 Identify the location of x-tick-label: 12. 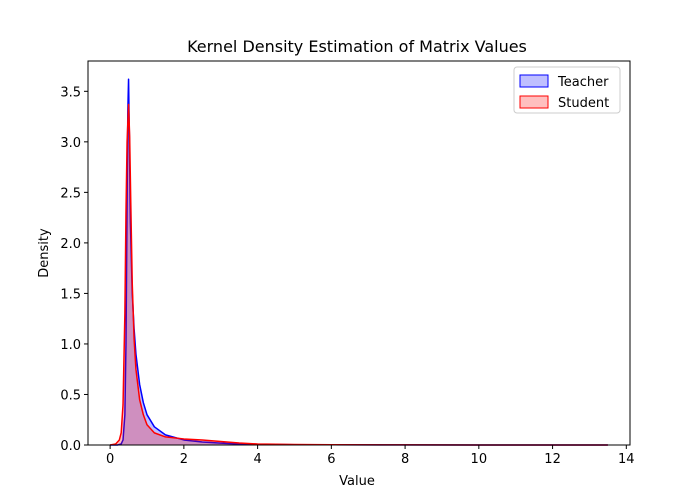
(552, 459).